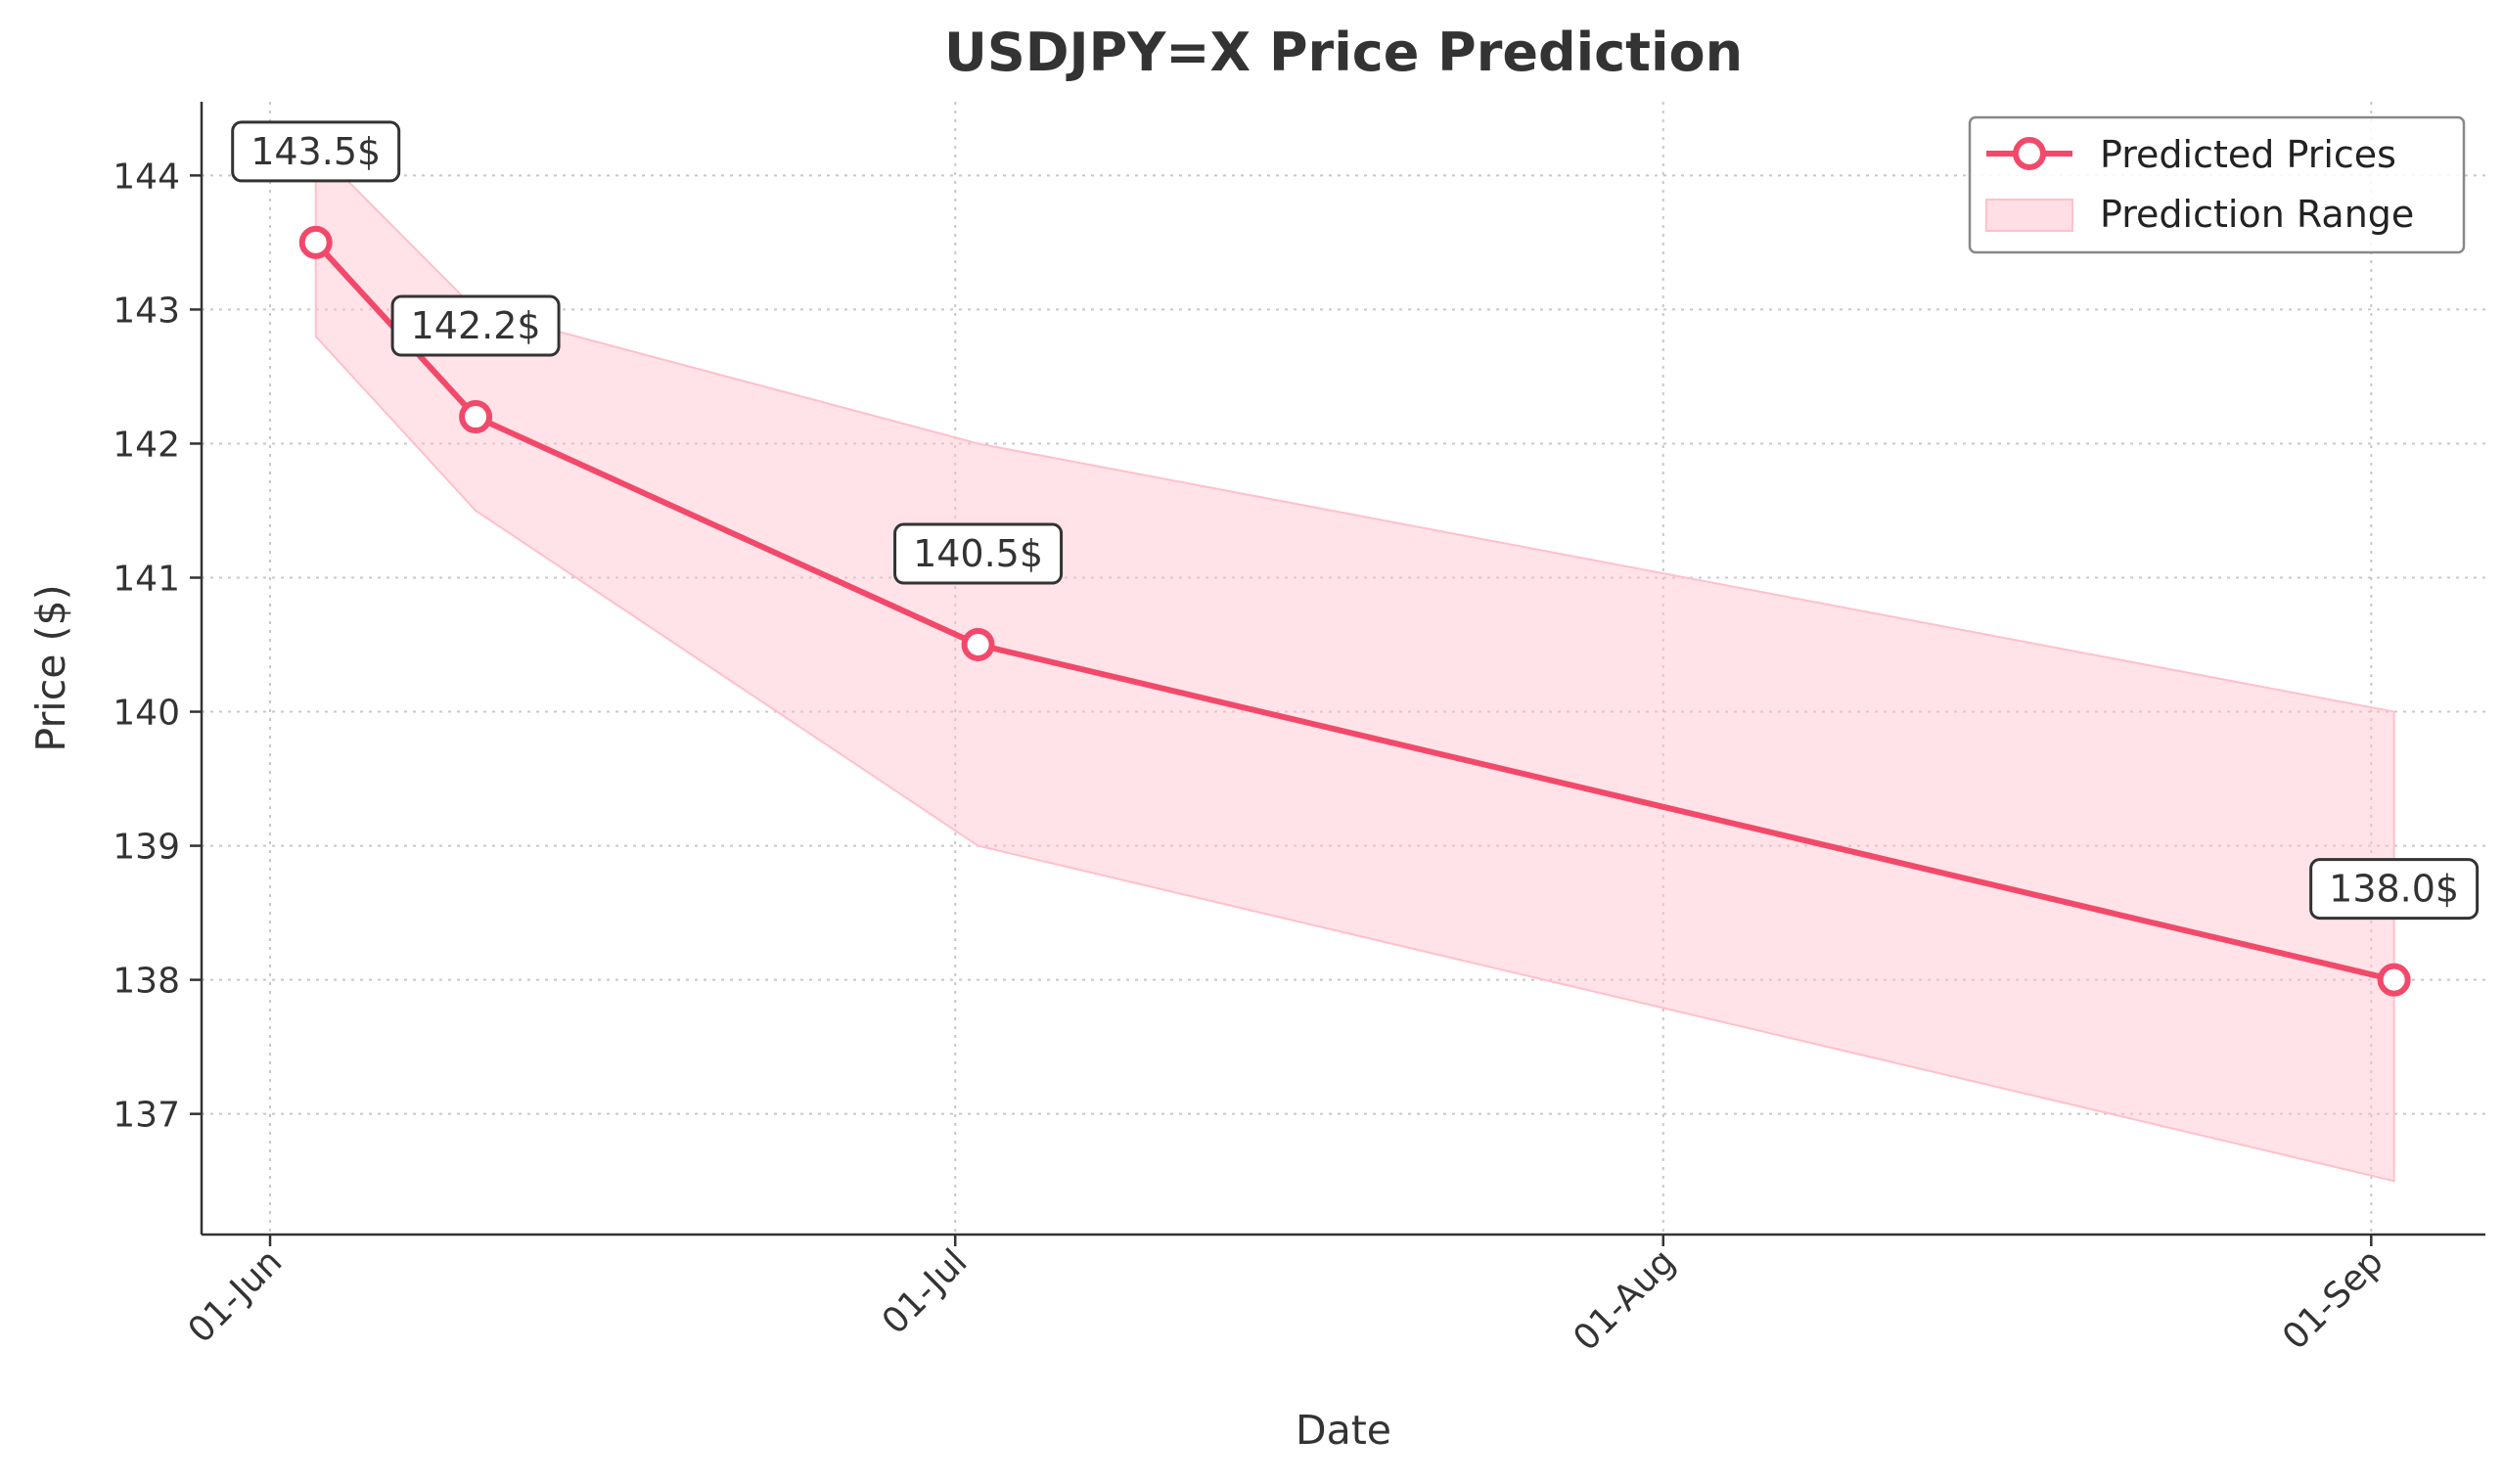 This screenshot has width=2503, height=1484. Describe the element at coordinates (146, 1116) in the screenshot. I see `y-tick-label: 137` at that location.